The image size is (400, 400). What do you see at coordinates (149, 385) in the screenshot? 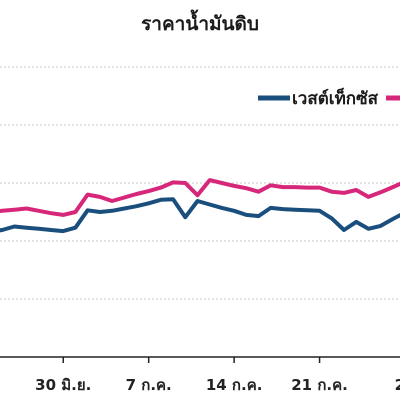
I see `x-tick-label-1: 7 ก.ค.` at bounding box center [149, 385].